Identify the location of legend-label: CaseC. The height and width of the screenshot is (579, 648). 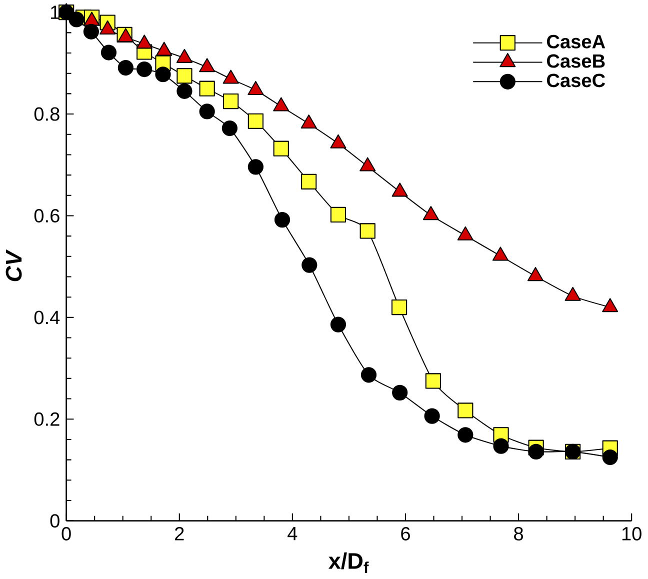
(576, 81).